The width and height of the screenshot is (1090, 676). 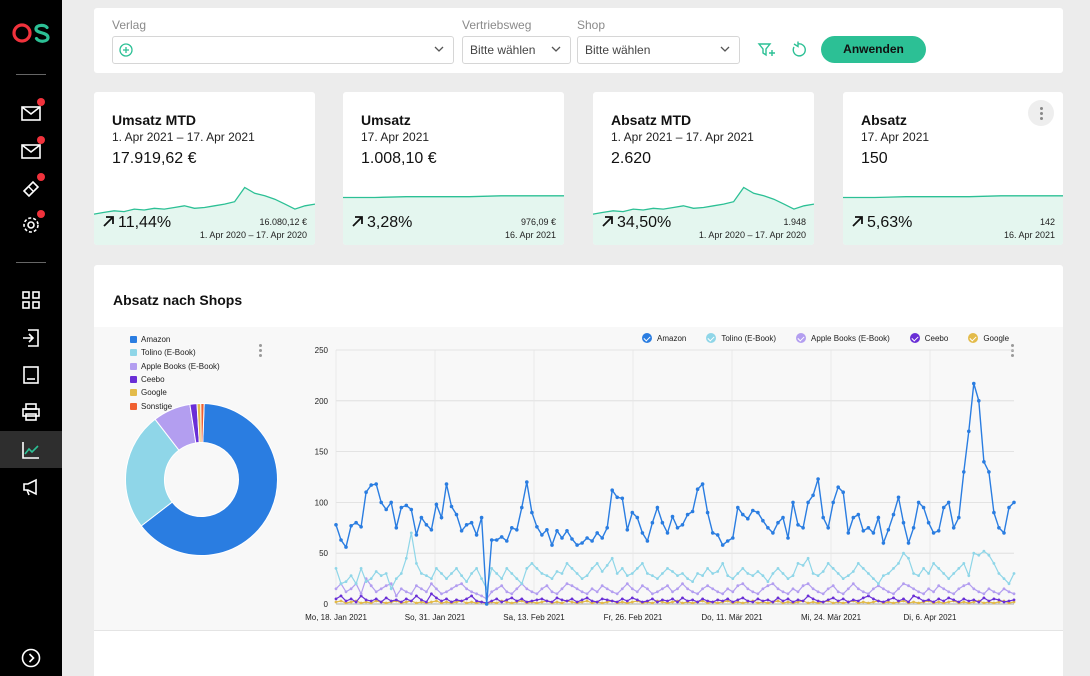 I want to click on sidebar-item-settings, so click(x=32, y=223).